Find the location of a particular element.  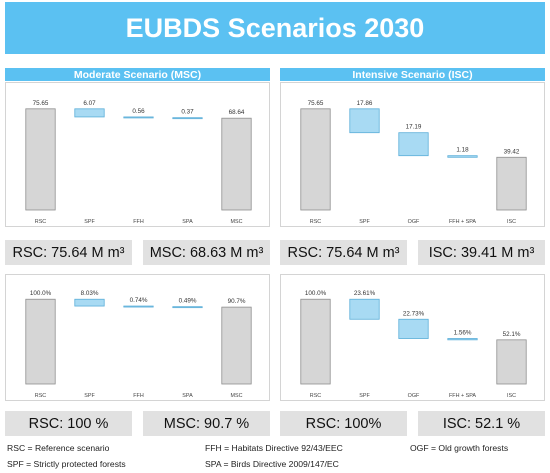

data-label: 17.19 is located at coordinates (414, 127).